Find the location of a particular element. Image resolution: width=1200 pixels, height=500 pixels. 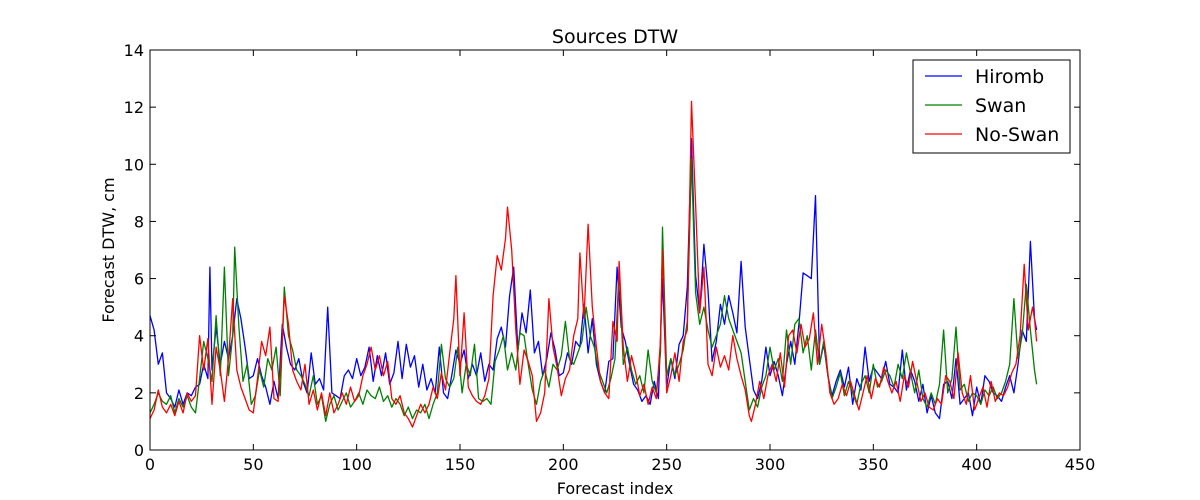

y-tick-label: 0 is located at coordinates (139, 450).